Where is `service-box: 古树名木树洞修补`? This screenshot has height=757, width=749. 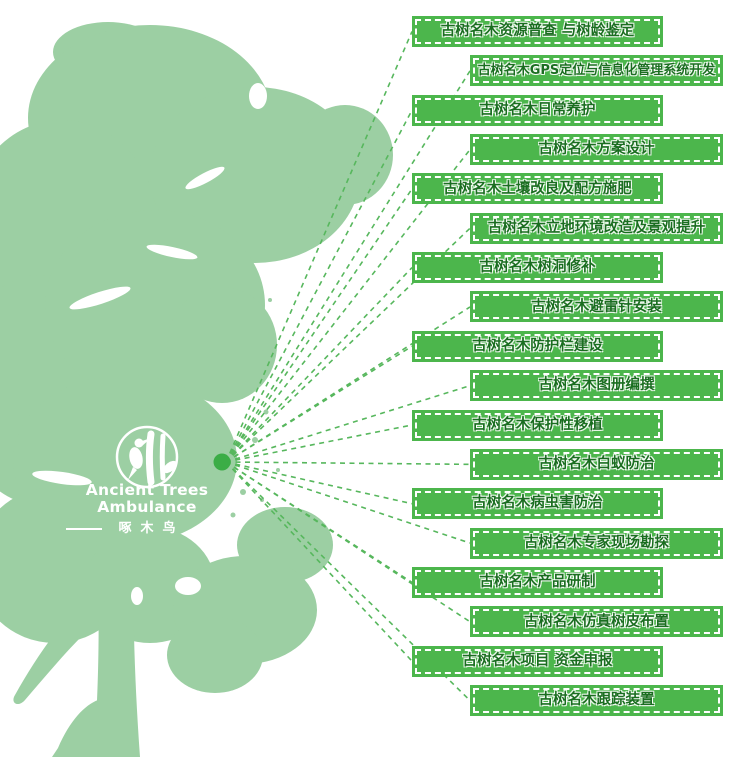 service-box: 古树名木树洞修补 is located at coordinates (537, 268).